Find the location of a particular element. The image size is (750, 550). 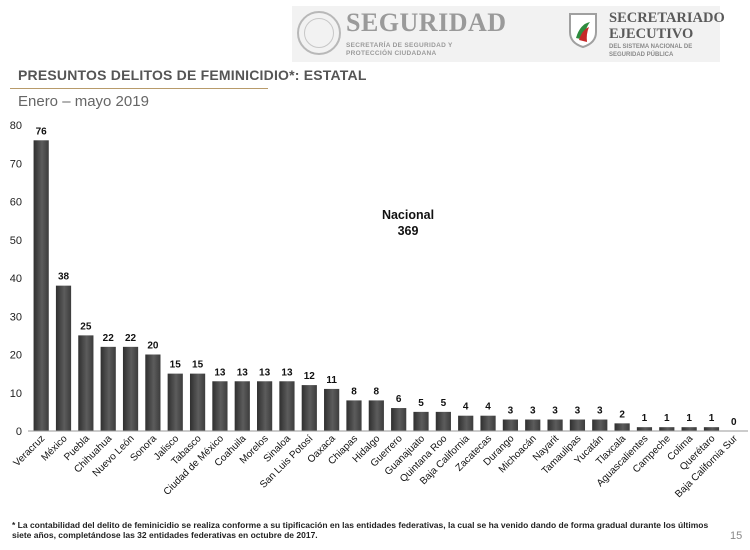

y-axis: 0 10 20 30 40 50 60 70 80 is located at coordinates (16, 279).